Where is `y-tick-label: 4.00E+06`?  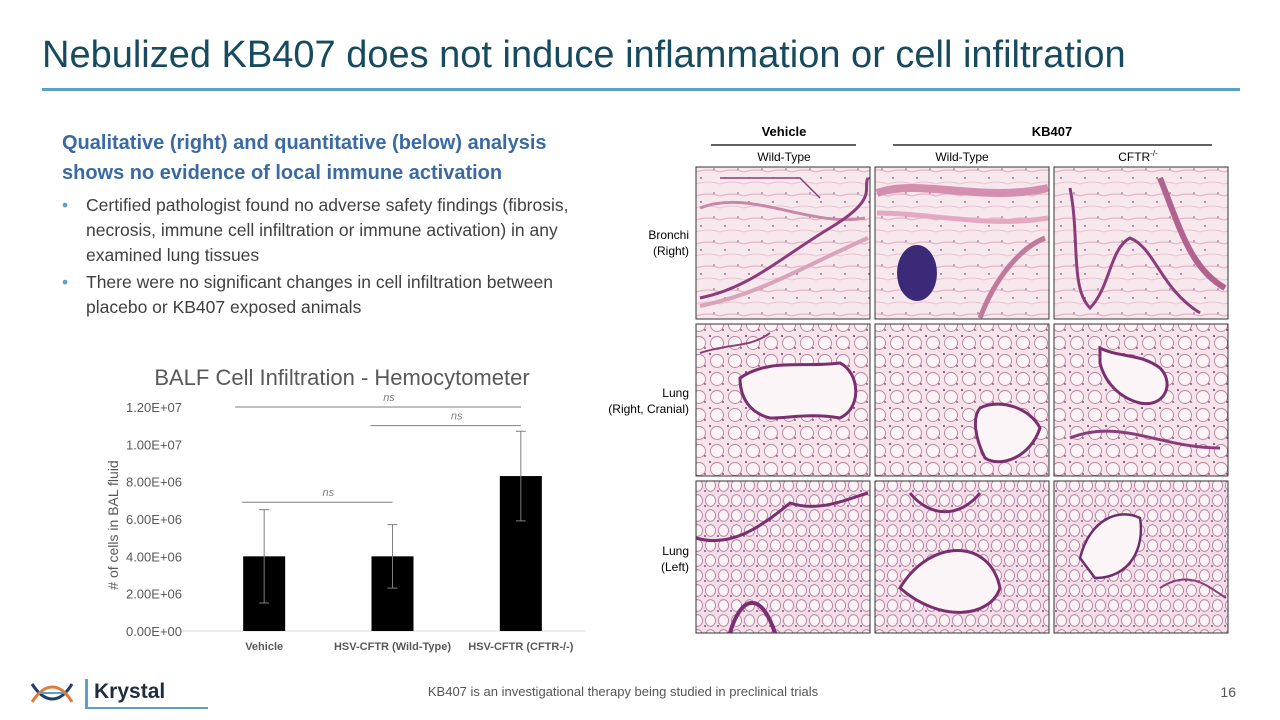
y-tick-label: 4.00E+06 is located at coordinates (154, 556).